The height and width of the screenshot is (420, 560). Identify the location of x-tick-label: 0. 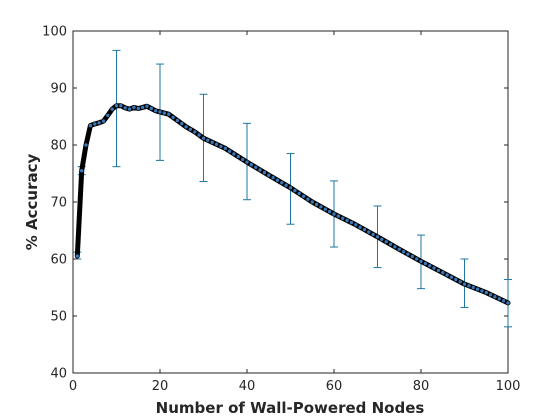
(73, 386).